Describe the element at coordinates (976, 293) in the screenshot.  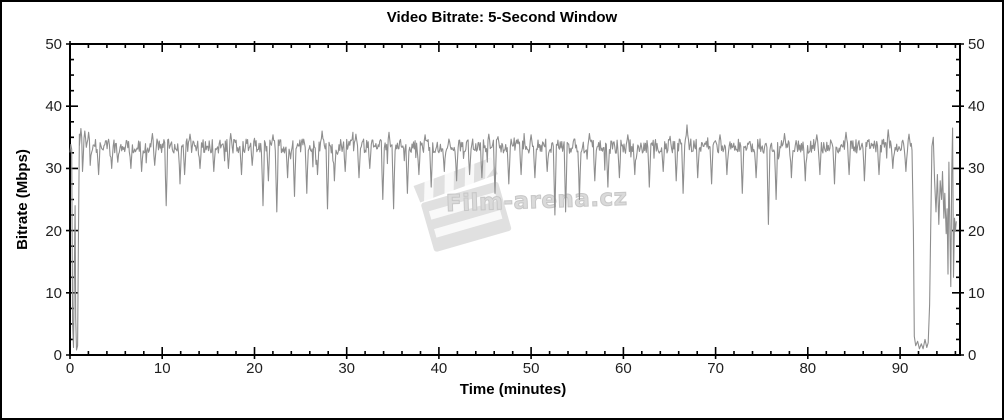
I see `y-tick-label-right: 10` at that location.